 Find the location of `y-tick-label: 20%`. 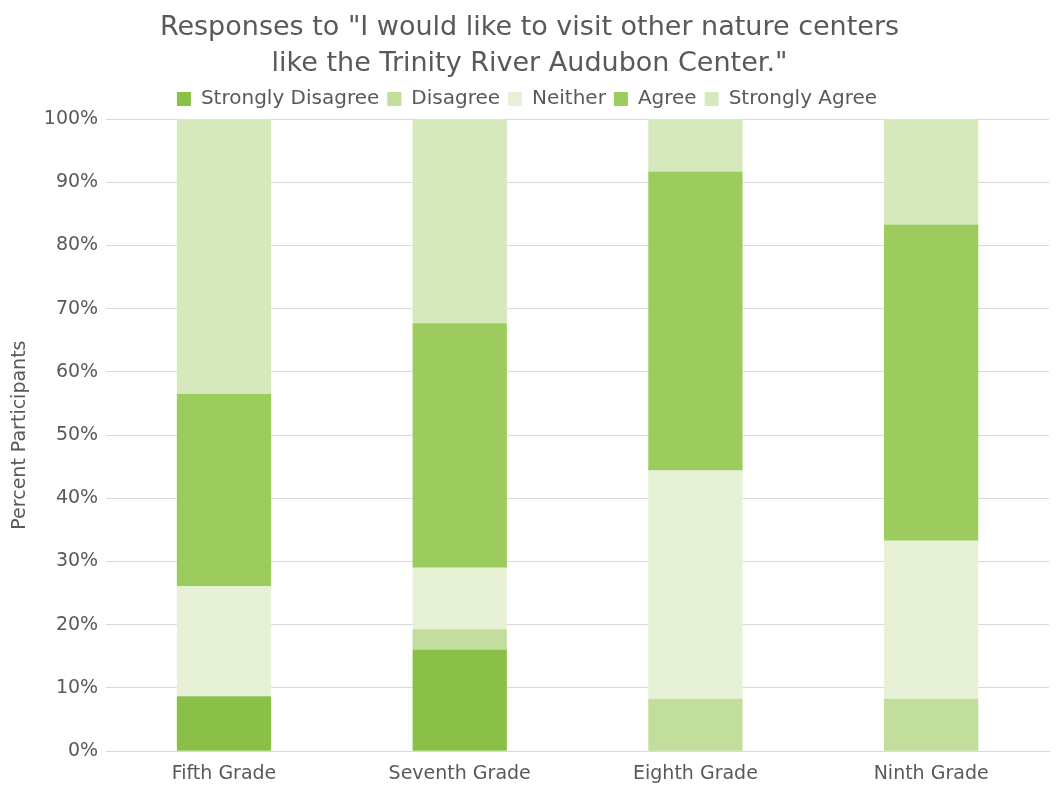

y-tick-label: 20% is located at coordinates (77, 622).